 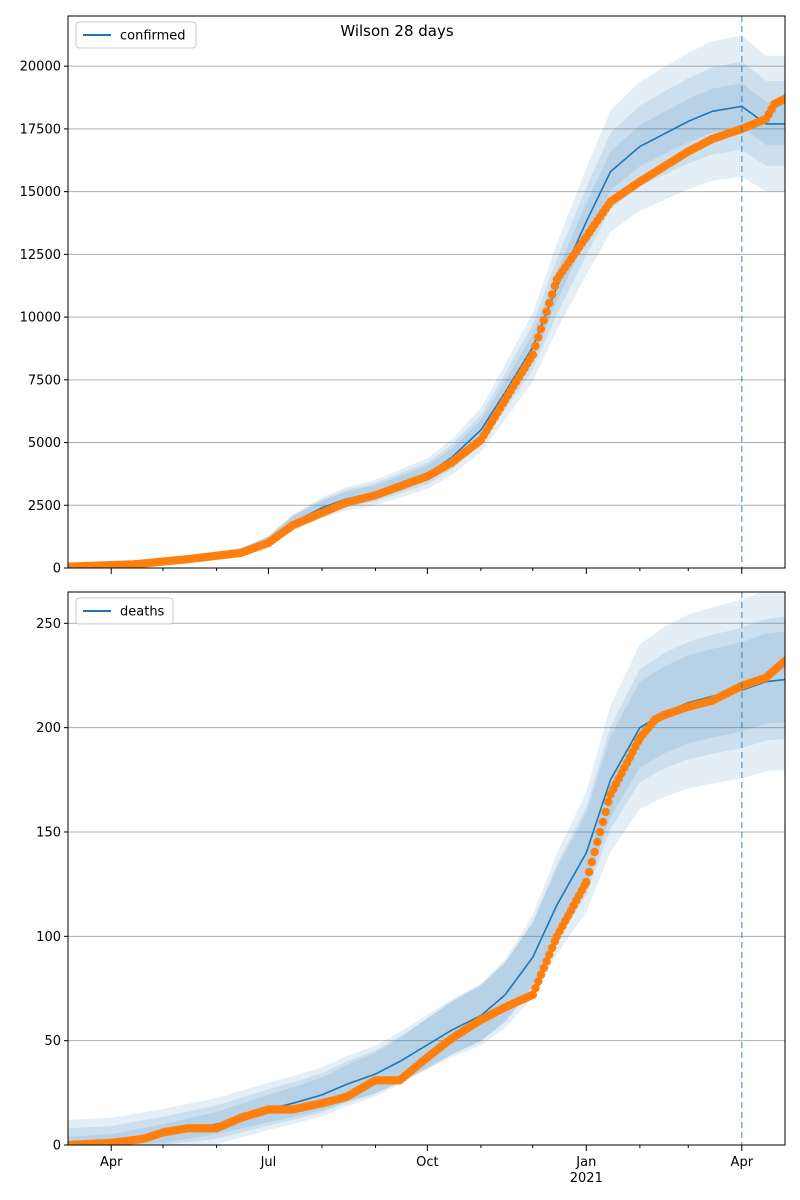 What do you see at coordinates (40, 255) in the screenshot?
I see `y-tick-label: 12500` at bounding box center [40, 255].